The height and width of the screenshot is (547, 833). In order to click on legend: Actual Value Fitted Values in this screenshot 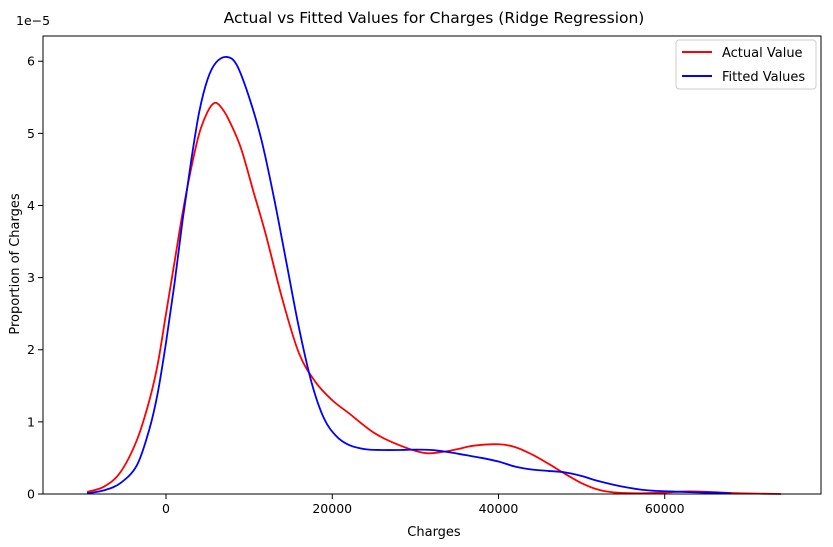, I will do `click(746, 64)`.